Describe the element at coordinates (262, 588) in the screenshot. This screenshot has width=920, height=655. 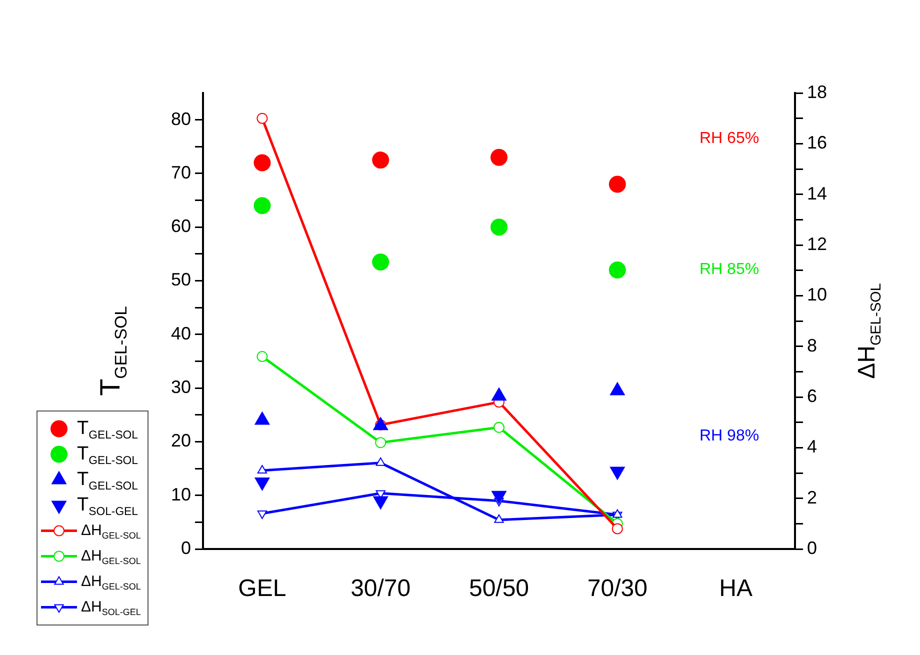
I see `x-tick-label: GEL` at that location.